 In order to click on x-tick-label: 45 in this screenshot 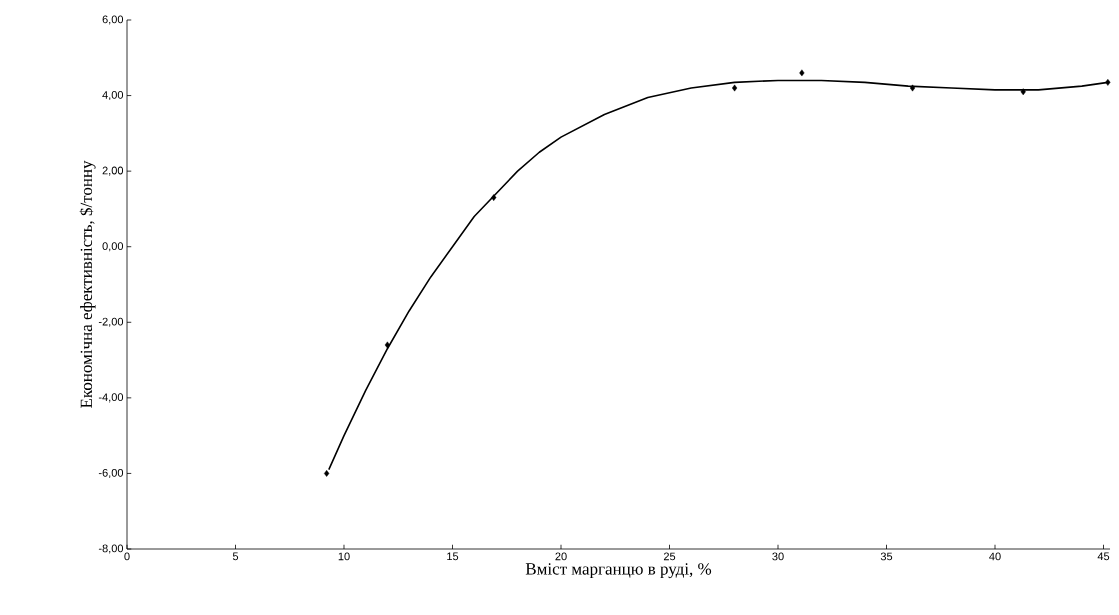, I will do `click(1103, 556)`.